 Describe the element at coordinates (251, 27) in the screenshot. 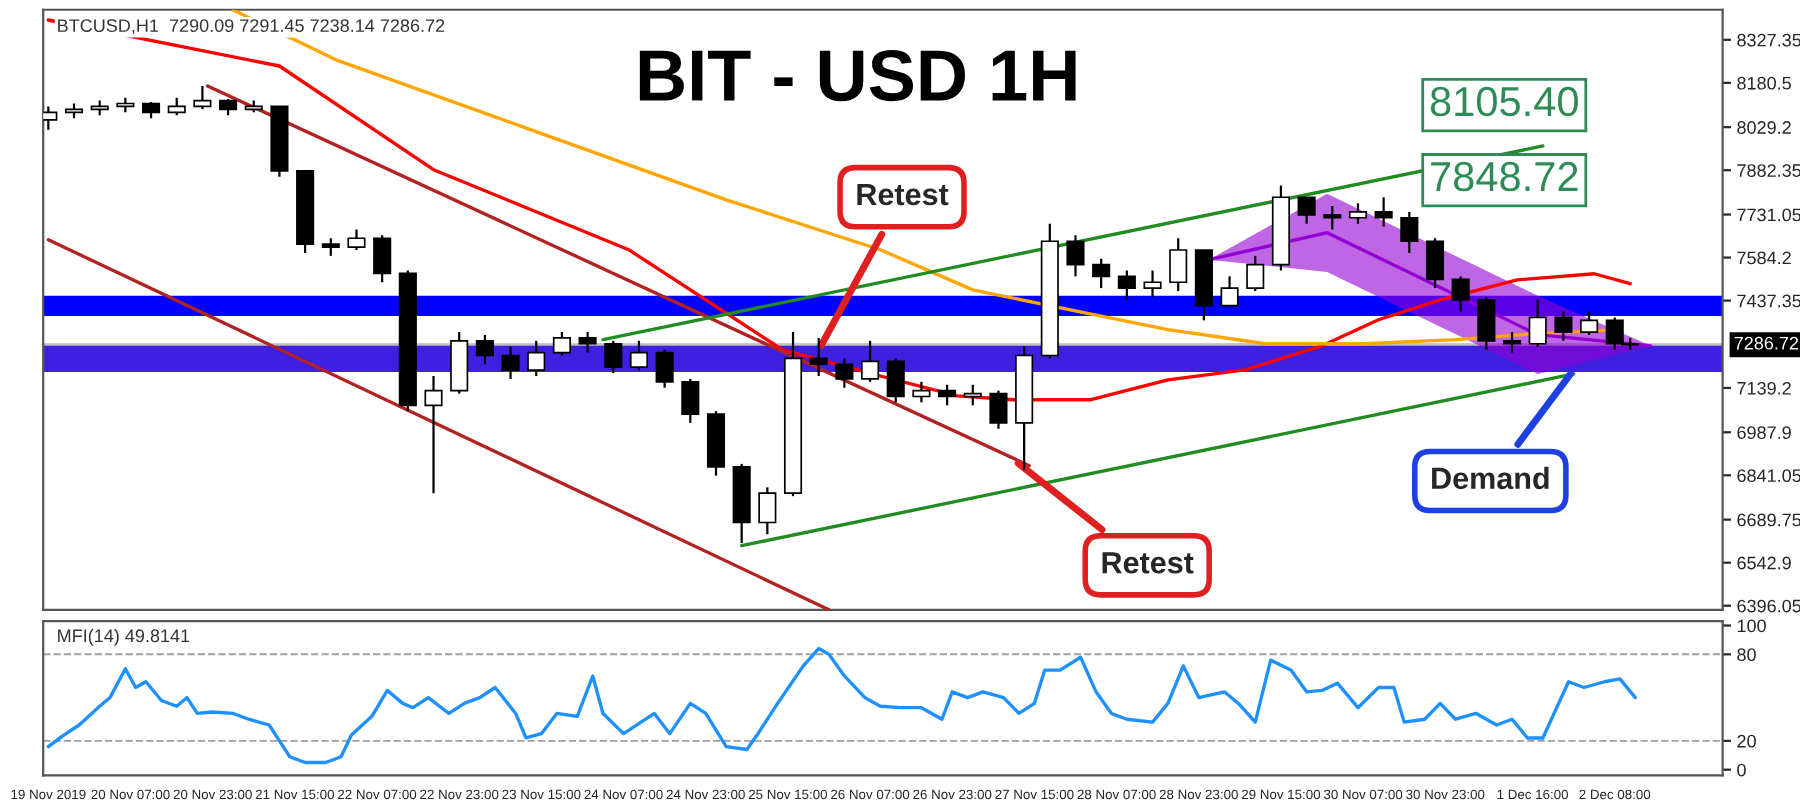

I see `annotation: BTCUSD,H1 7290.09 7291.45 7238.14 7286.72` at that location.